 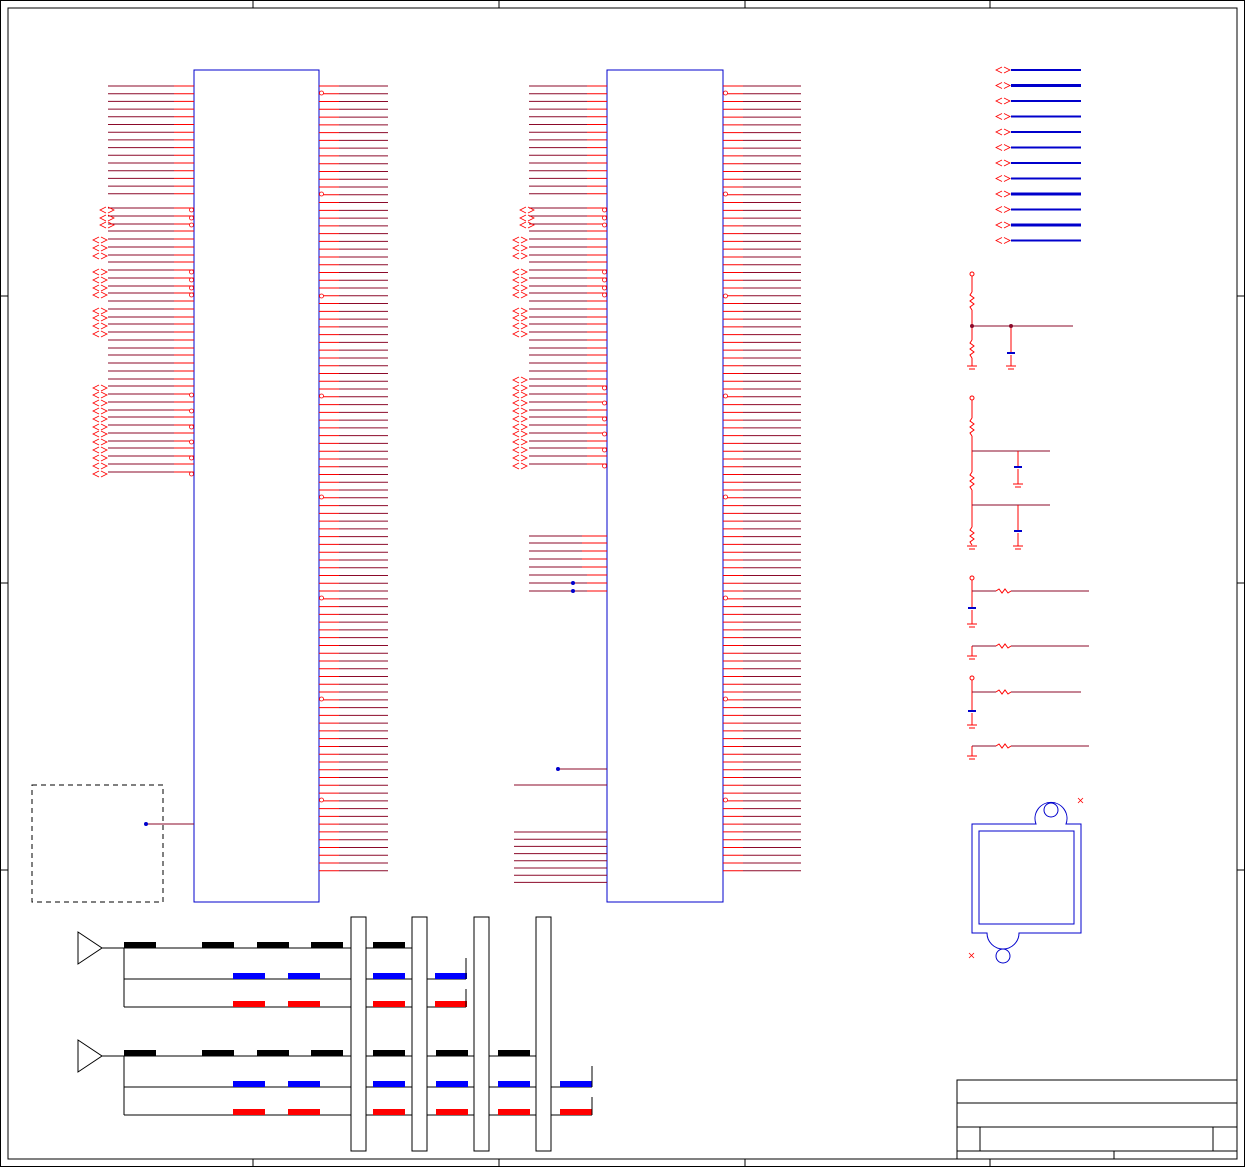 What do you see at coordinates (665, 486) in the screenshot?
I see `ic-right-body` at bounding box center [665, 486].